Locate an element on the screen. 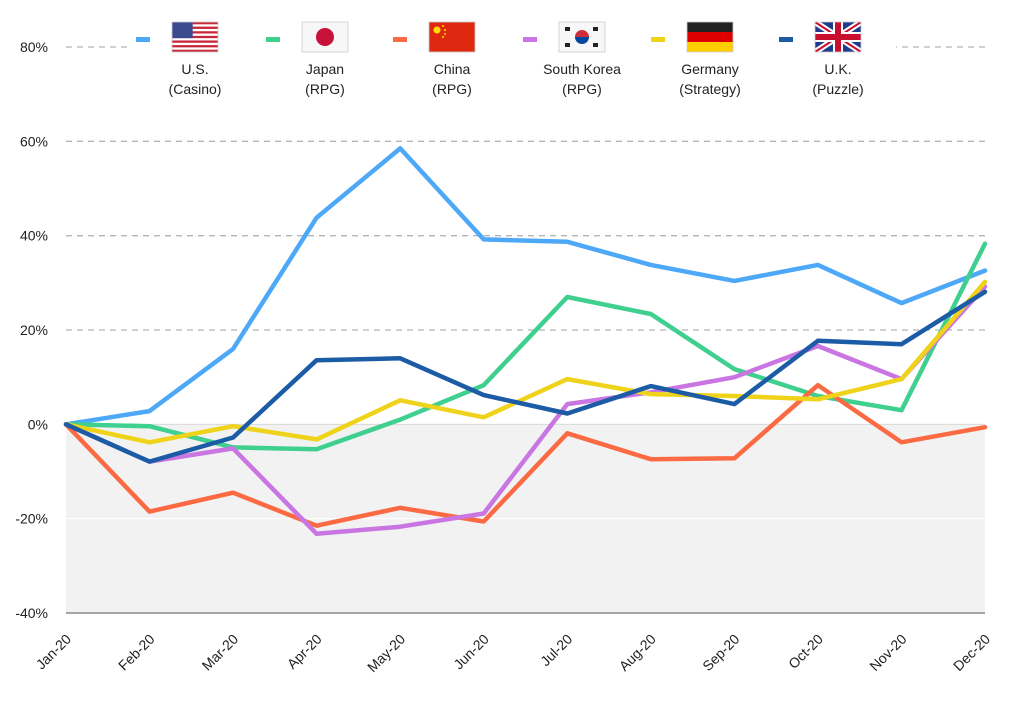 Image resolution: width=1024 pixels, height=702 pixels. y-tick-label: -20% is located at coordinates (31, 519).